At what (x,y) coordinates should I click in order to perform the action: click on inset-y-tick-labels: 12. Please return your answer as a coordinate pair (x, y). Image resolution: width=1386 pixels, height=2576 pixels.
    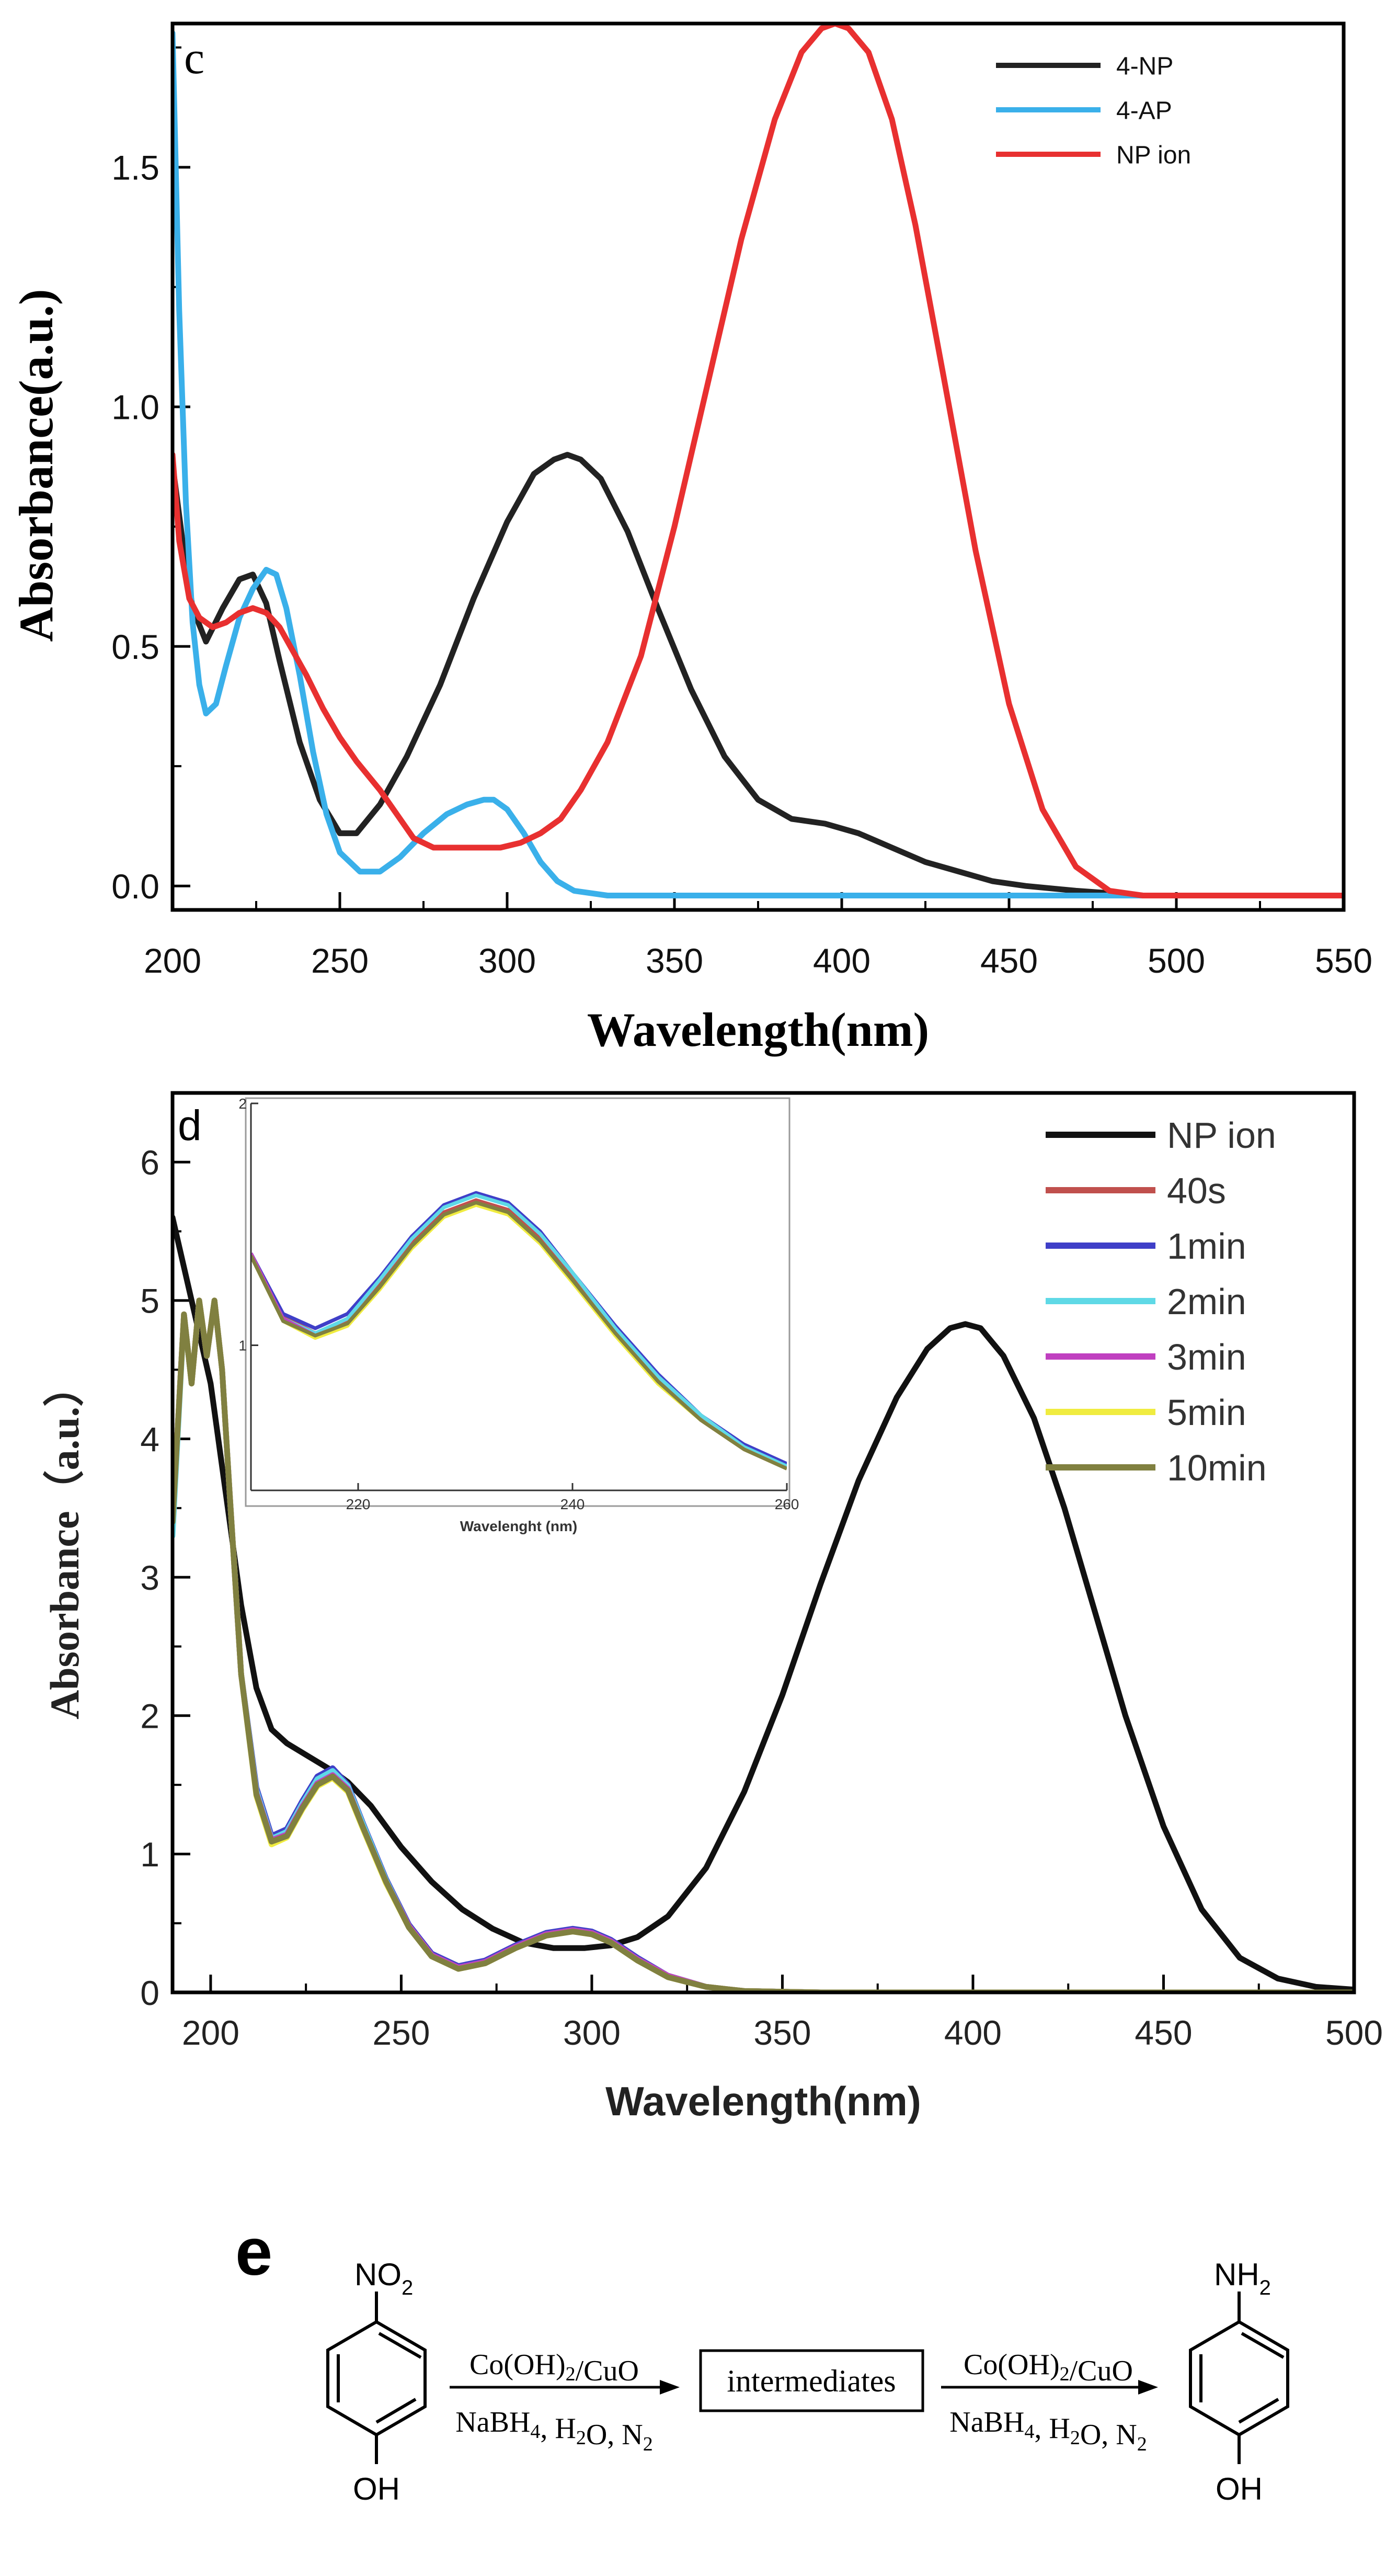
    Looking at the image, I should click on (243, 1225).